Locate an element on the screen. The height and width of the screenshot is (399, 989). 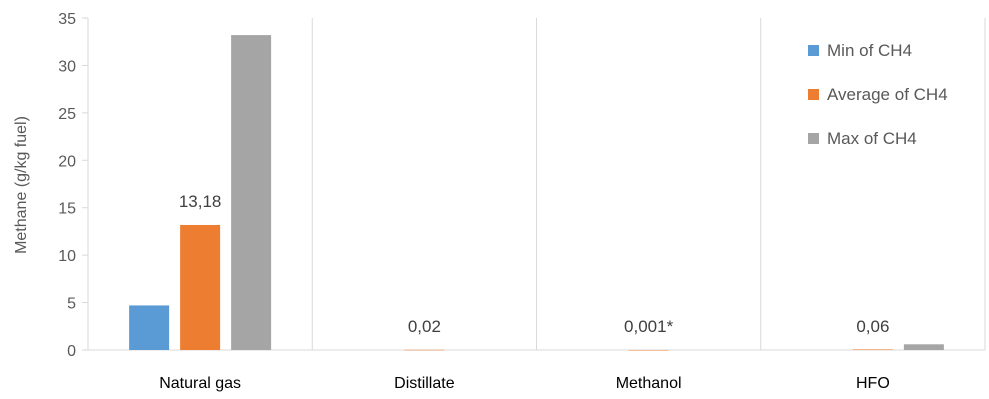
y-tick-label: 0 is located at coordinates (71, 351).